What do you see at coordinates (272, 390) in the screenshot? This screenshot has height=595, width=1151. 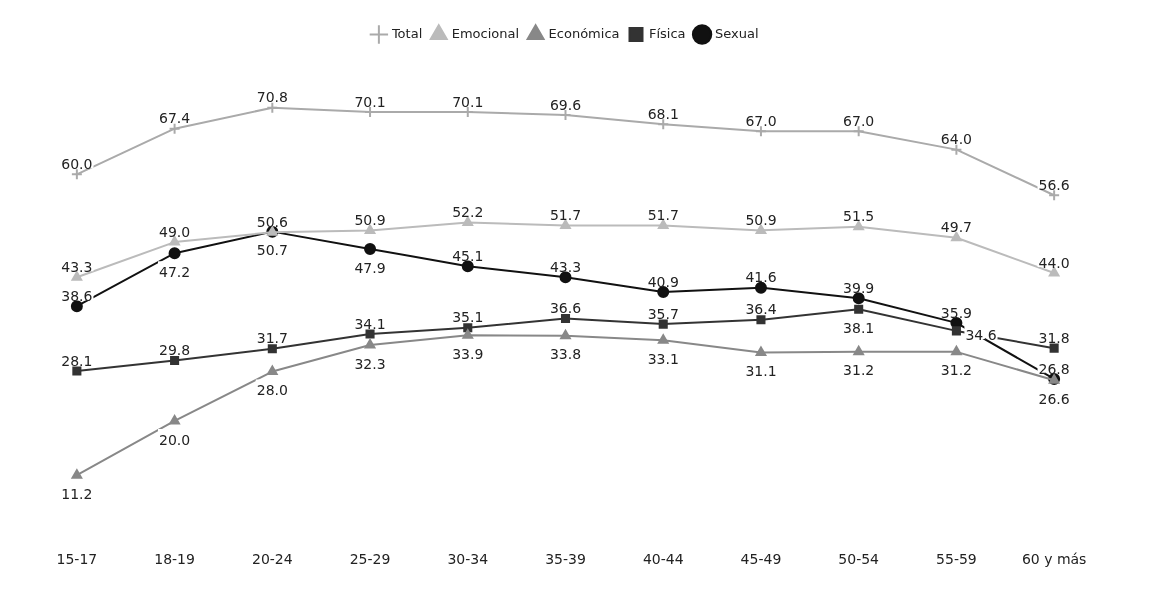 I see `data-label: 28.0` at bounding box center [272, 390].